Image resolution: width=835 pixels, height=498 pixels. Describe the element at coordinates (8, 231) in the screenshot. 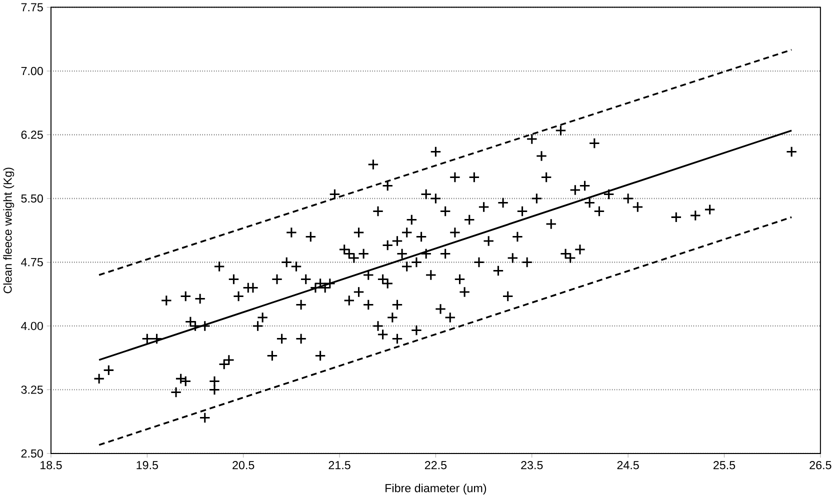

I see `y-axis-title: Clean fleece weight (Kg)` at that location.